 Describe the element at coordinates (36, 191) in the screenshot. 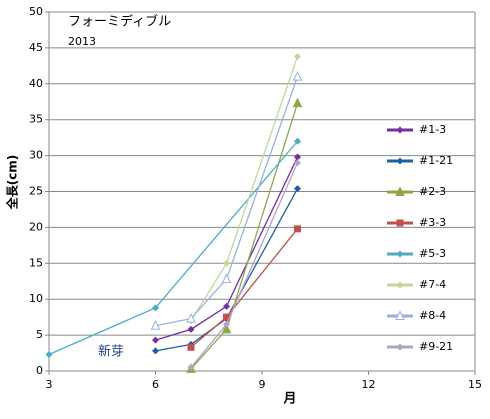

I see `y-tick-label: 25` at that location.